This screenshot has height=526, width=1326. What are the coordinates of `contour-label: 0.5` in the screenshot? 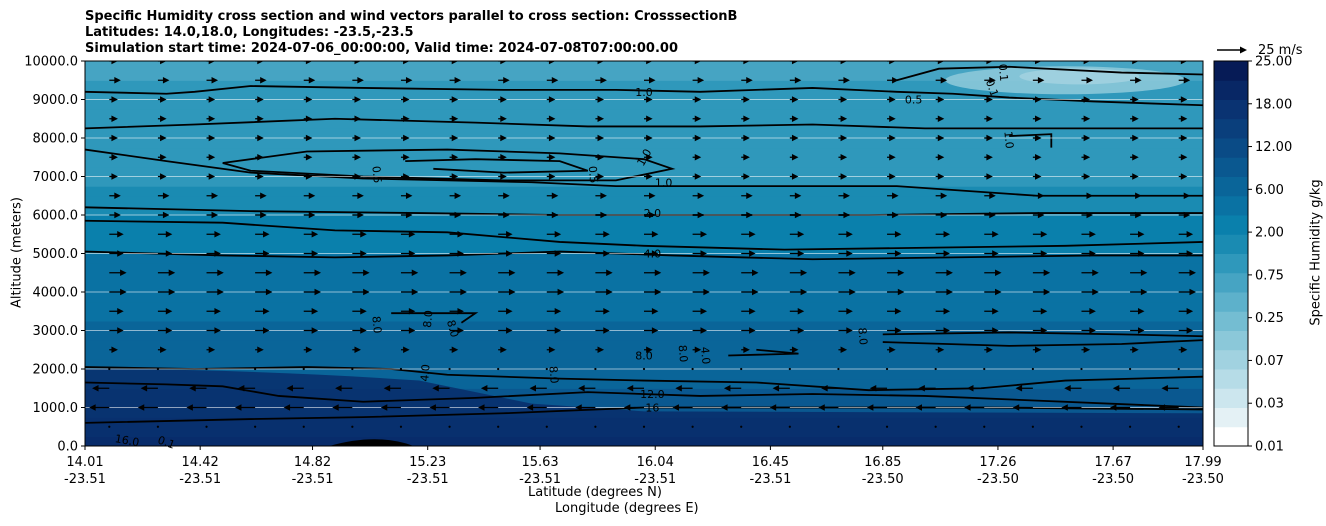 It's located at (376, 174).